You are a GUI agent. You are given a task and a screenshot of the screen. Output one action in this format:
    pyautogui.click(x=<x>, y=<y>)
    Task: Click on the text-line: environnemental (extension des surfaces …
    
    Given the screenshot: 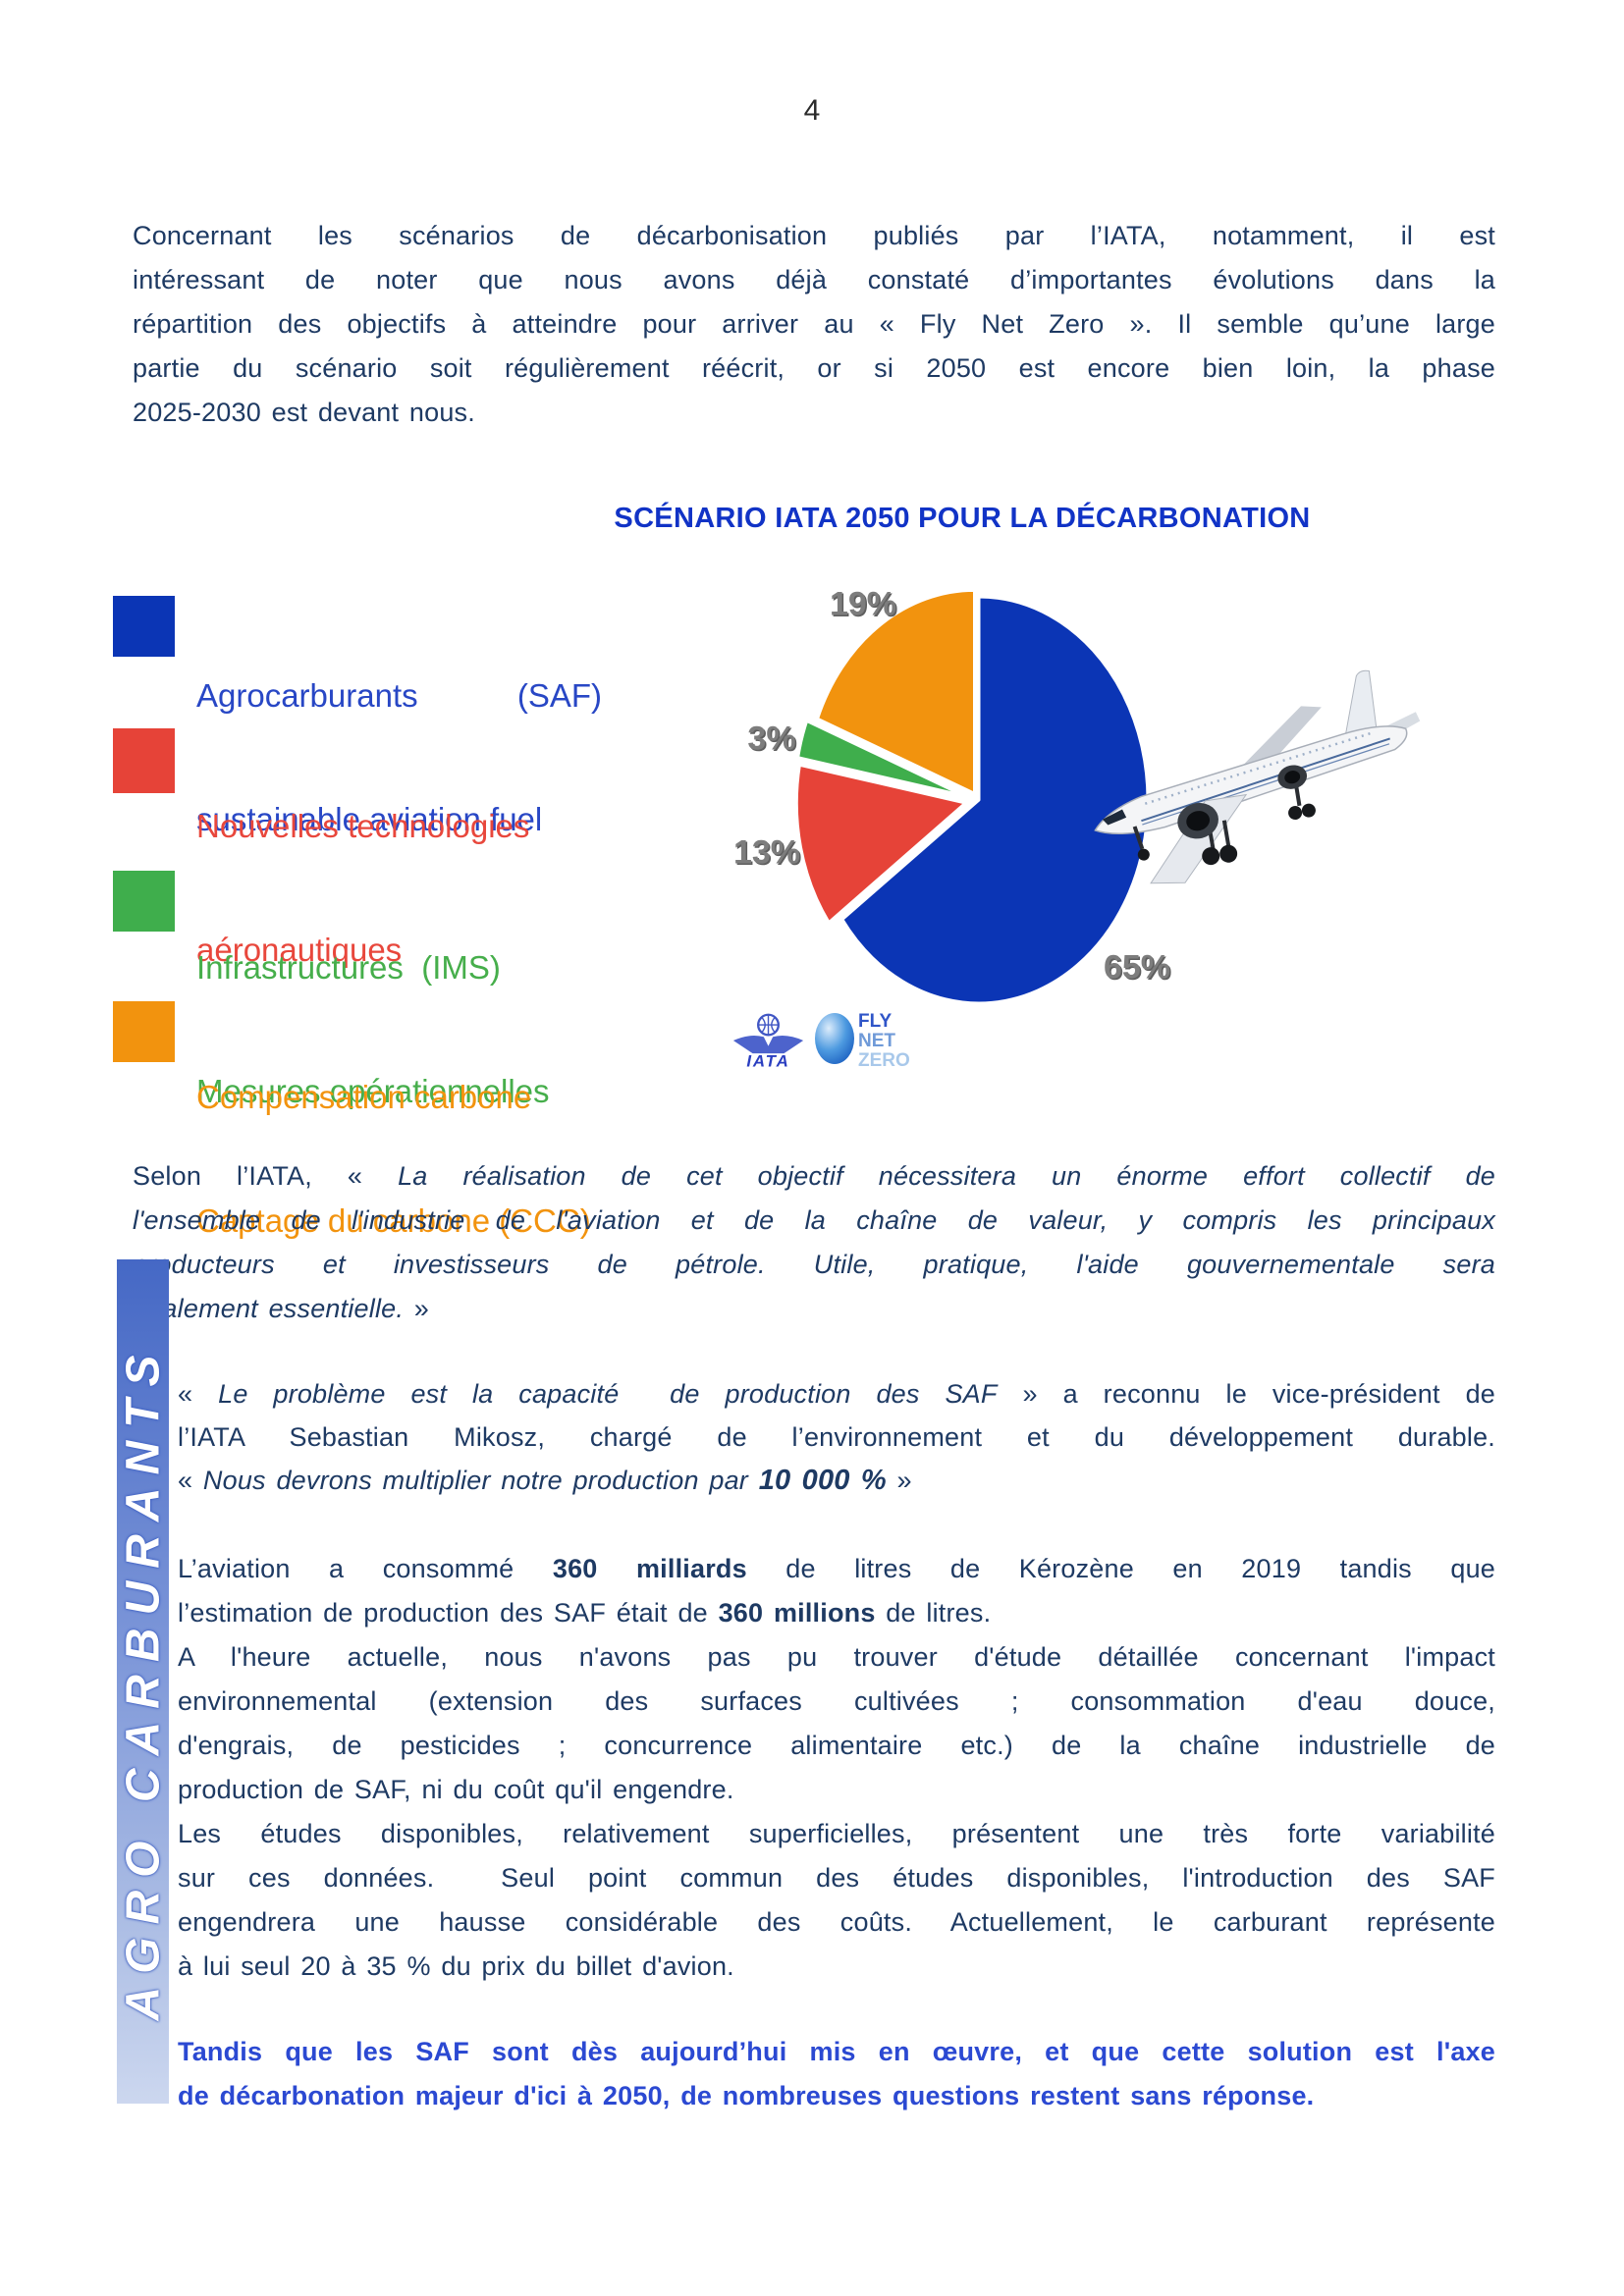 What is the action you would take?
    pyautogui.click(x=836, y=1702)
    